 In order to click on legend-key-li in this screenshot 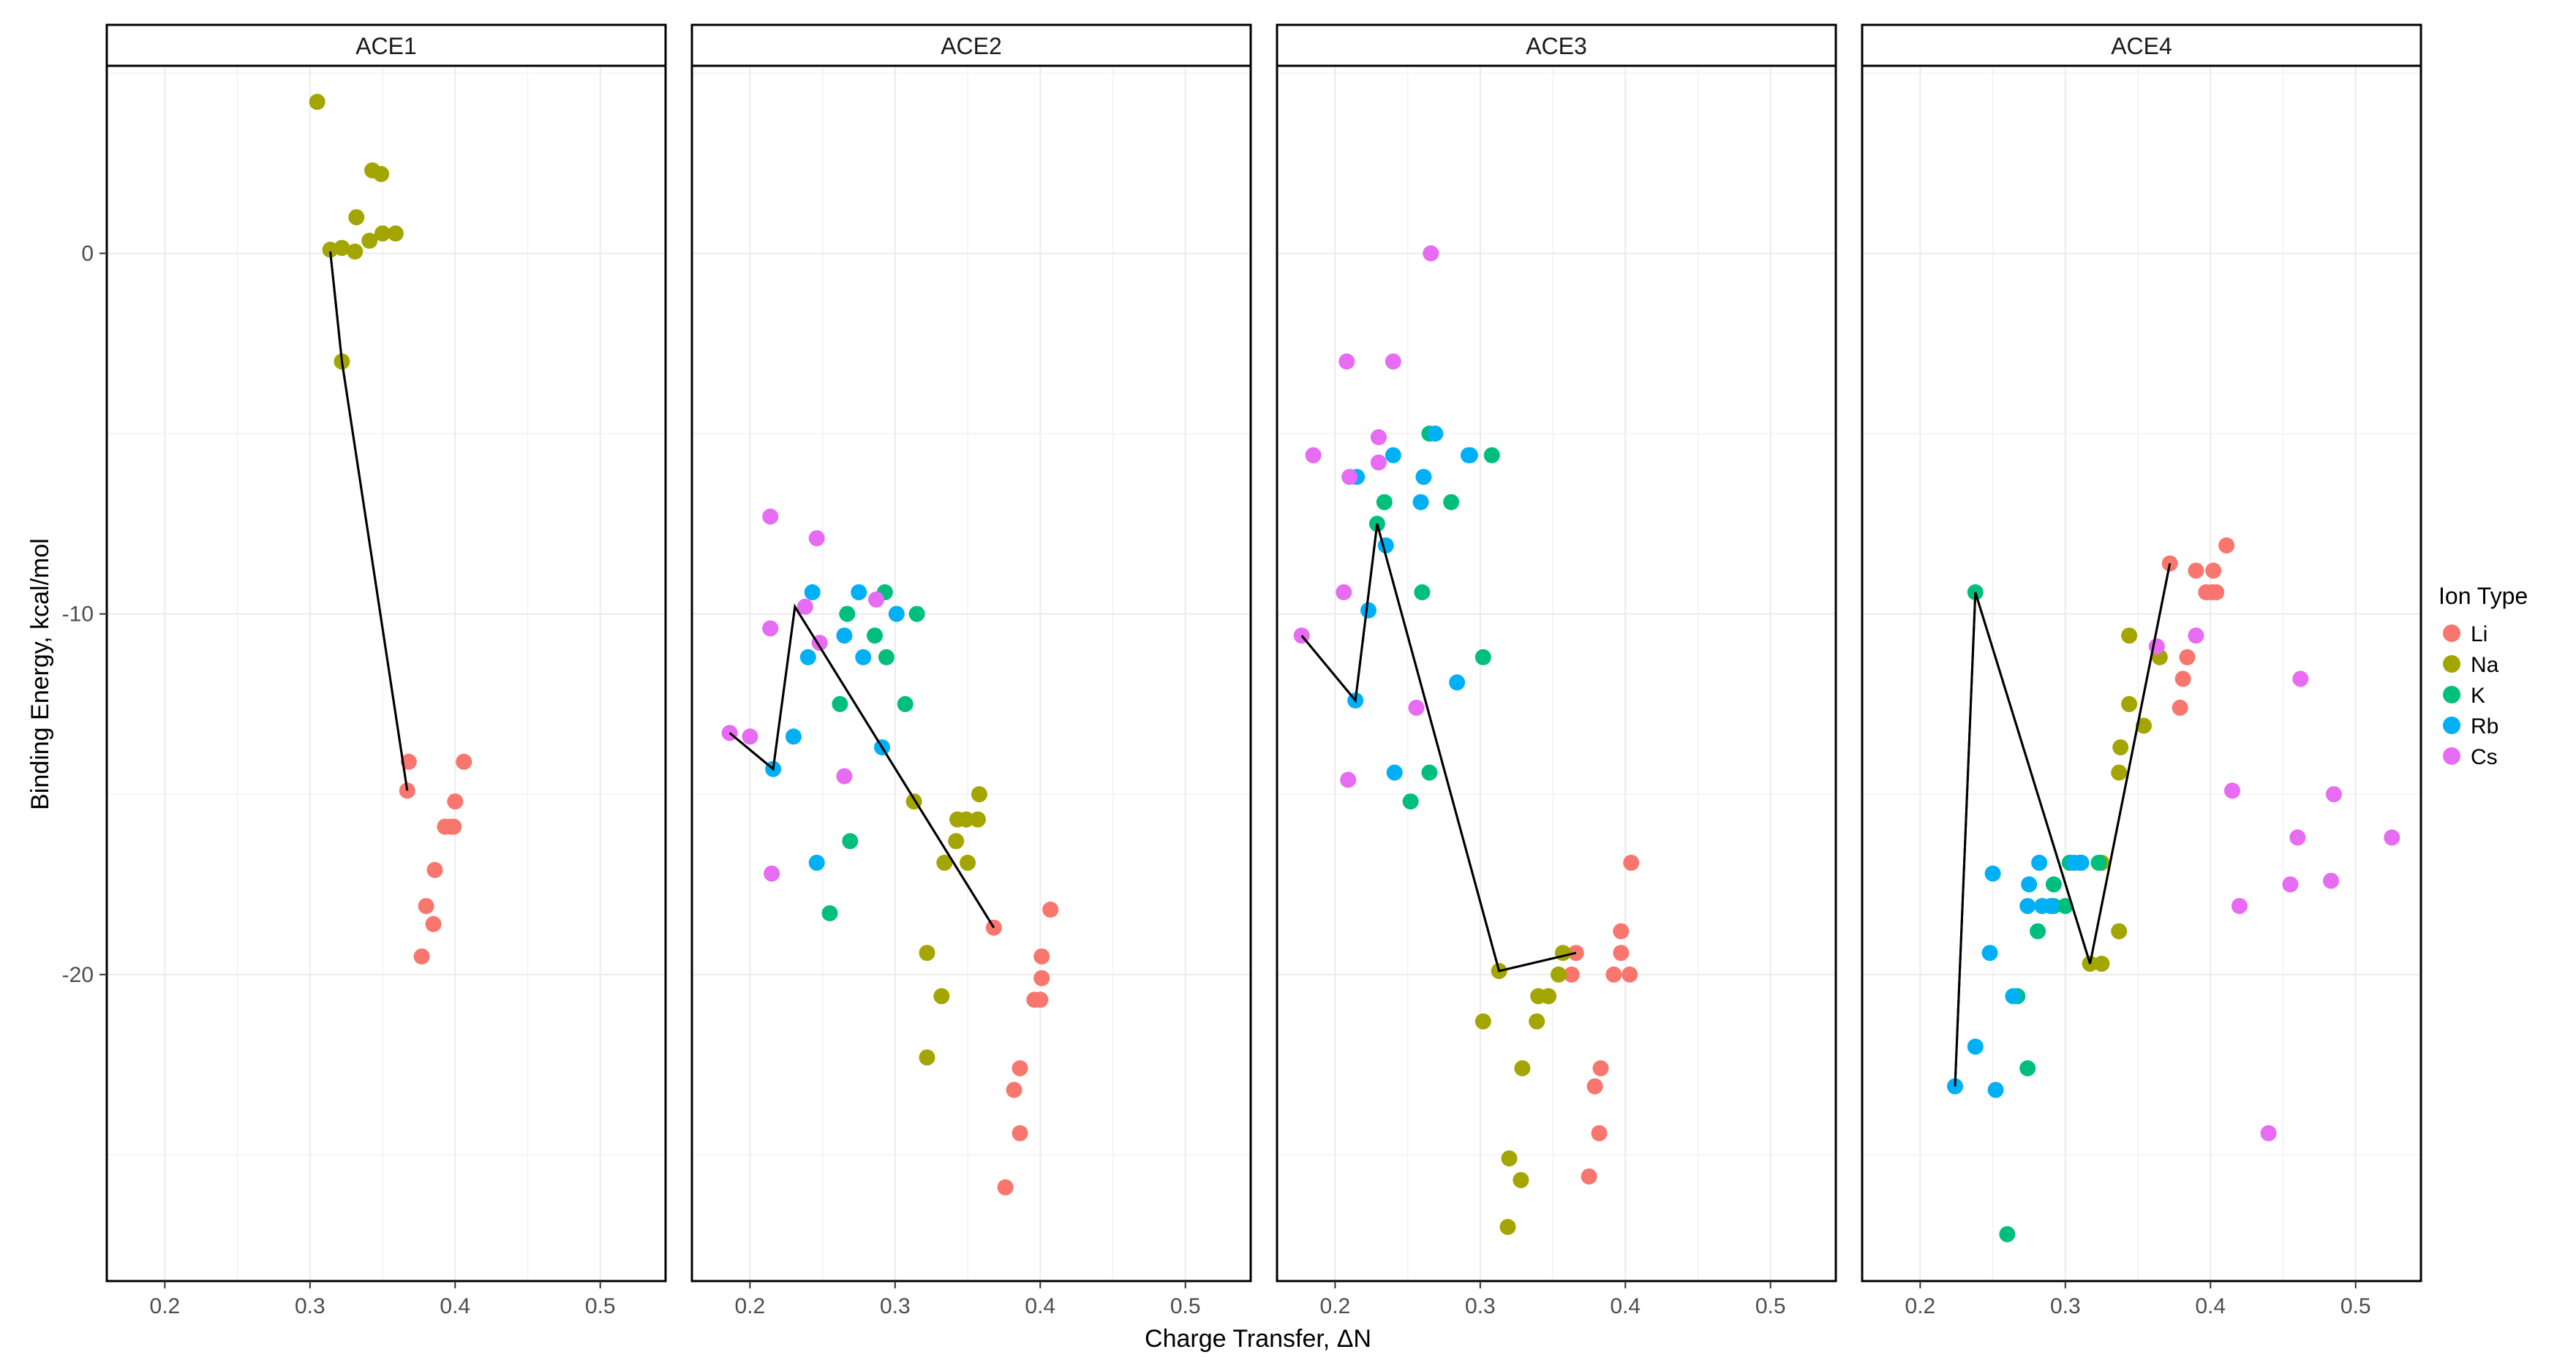, I will do `click(2451, 633)`.